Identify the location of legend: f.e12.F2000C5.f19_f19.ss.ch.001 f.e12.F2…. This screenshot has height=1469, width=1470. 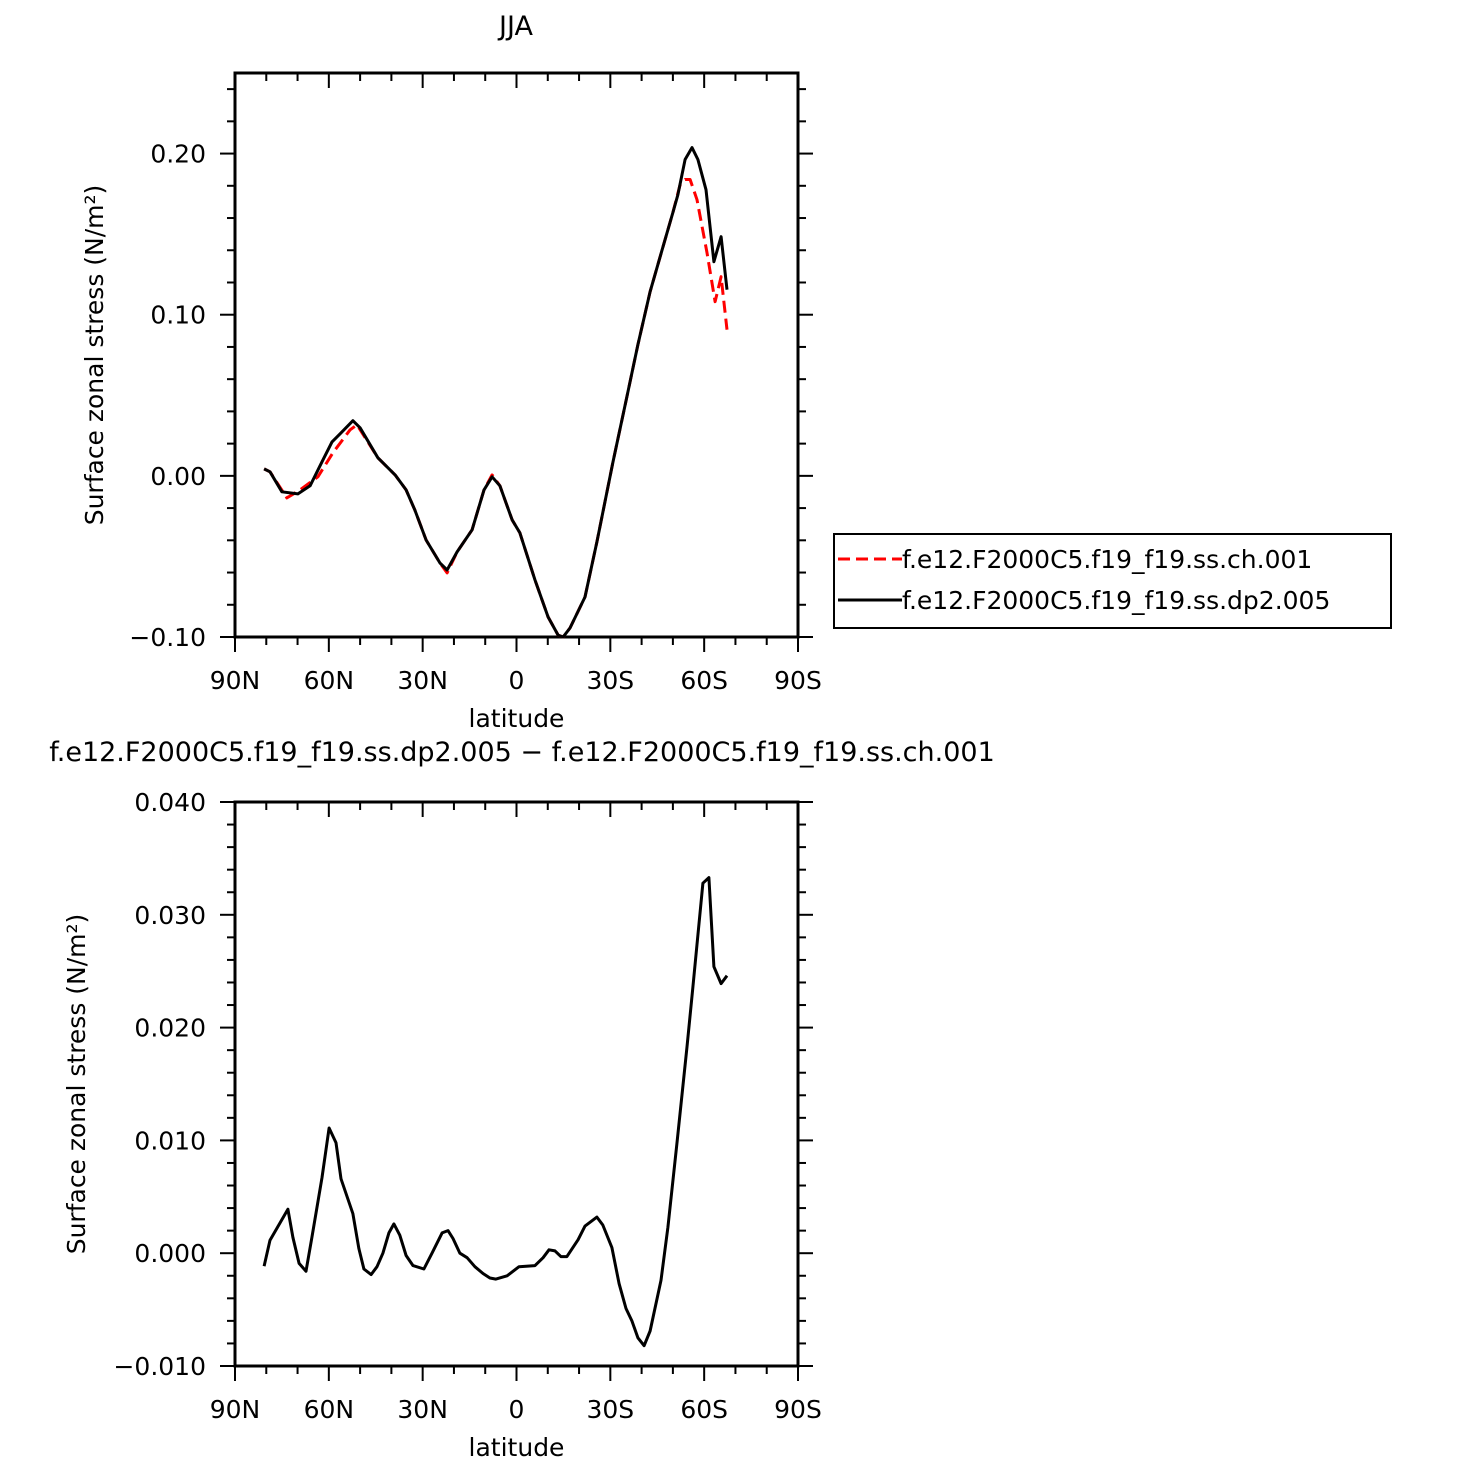
(1112, 581).